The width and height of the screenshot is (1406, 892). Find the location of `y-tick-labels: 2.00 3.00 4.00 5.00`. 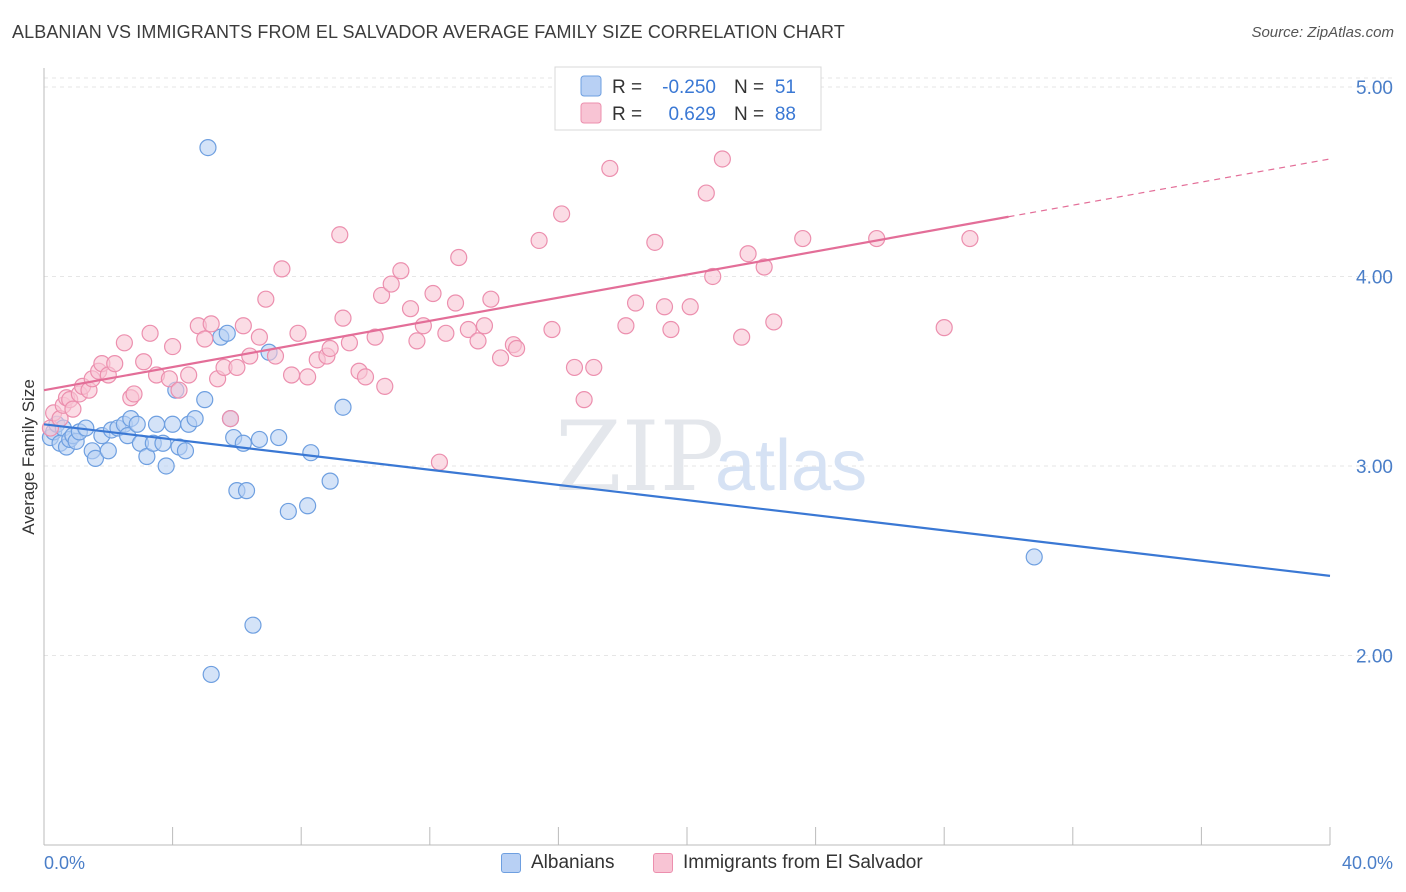

y-tick-labels: 2.00 3.00 4.00 5.00 is located at coordinates (1374, 373).